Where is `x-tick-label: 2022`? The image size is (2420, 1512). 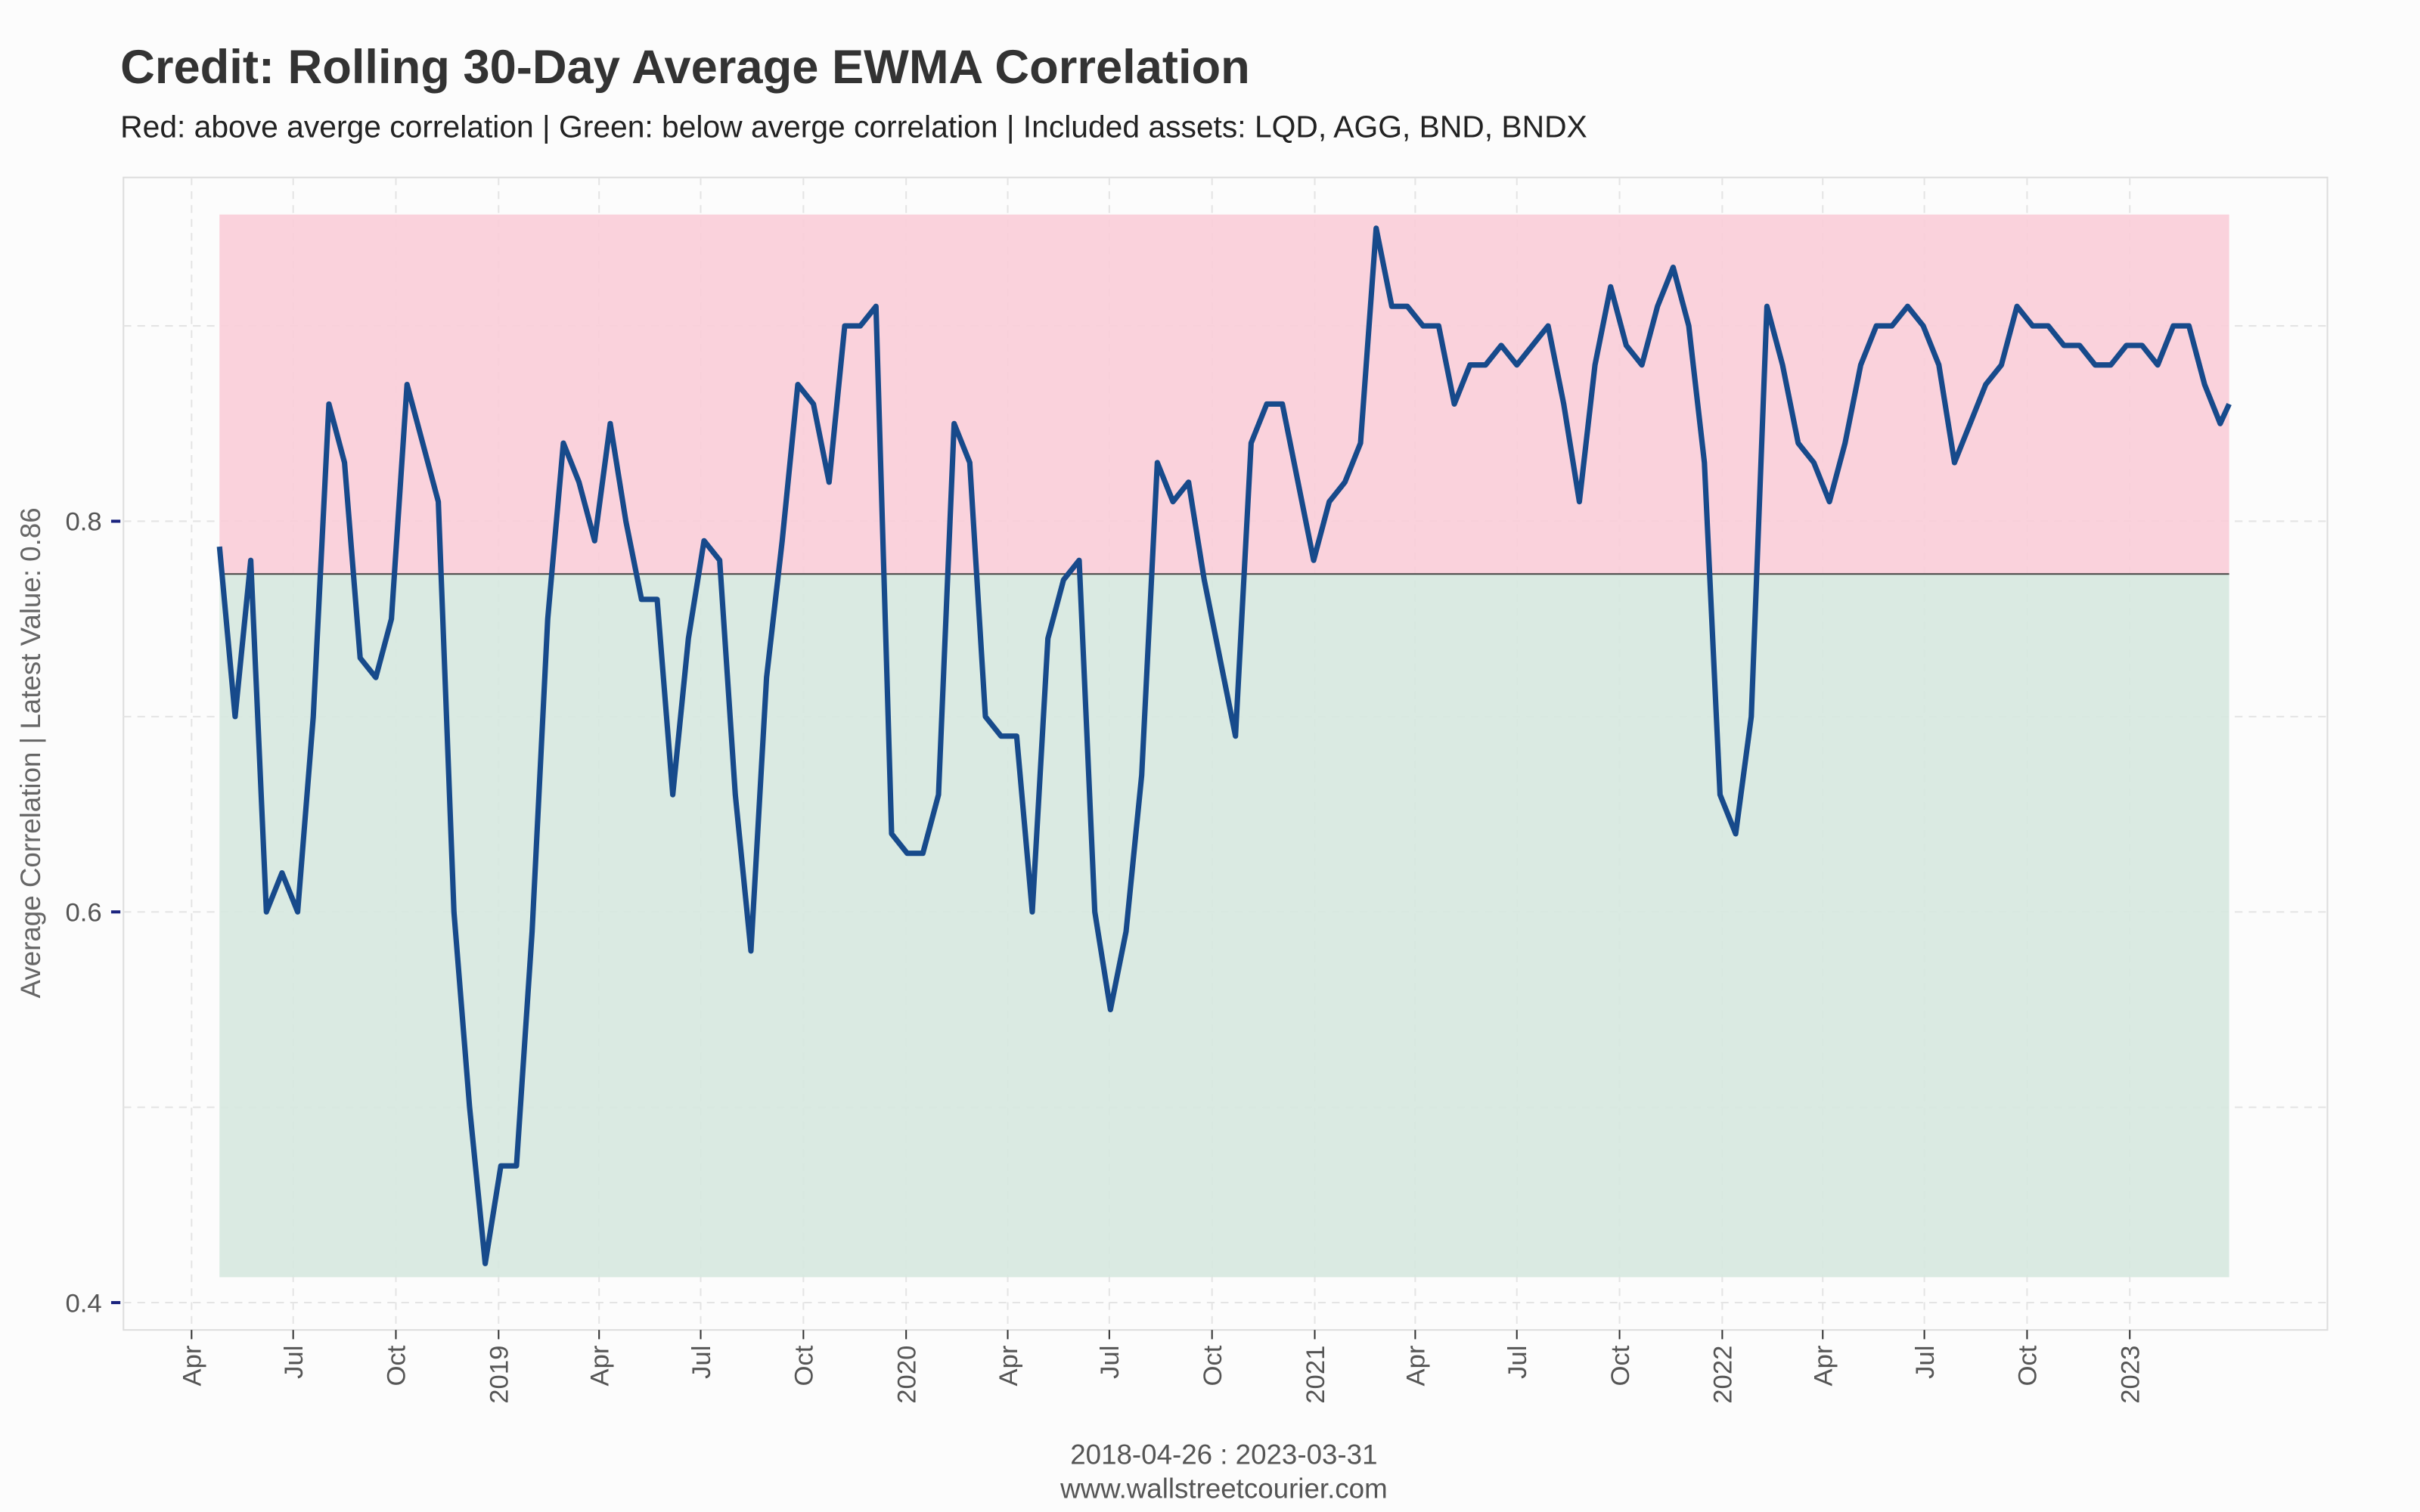 x-tick-label: 2022 is located at coordinates (1723, 1375).